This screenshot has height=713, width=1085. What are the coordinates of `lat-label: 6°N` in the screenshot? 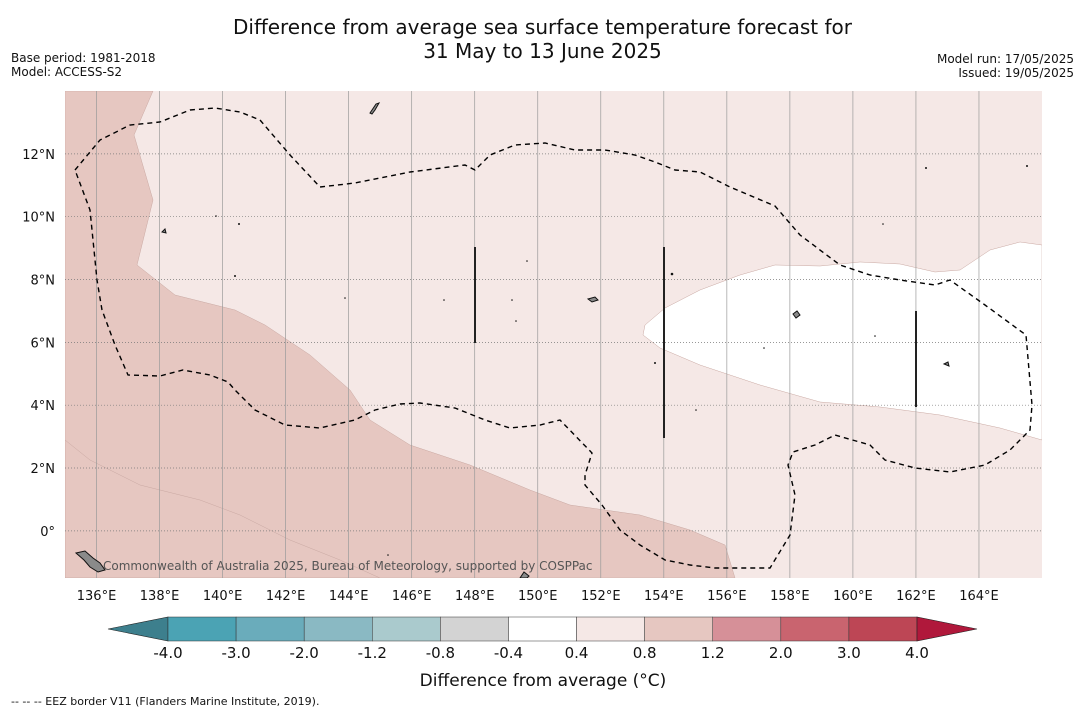 It's located at (43, 343).